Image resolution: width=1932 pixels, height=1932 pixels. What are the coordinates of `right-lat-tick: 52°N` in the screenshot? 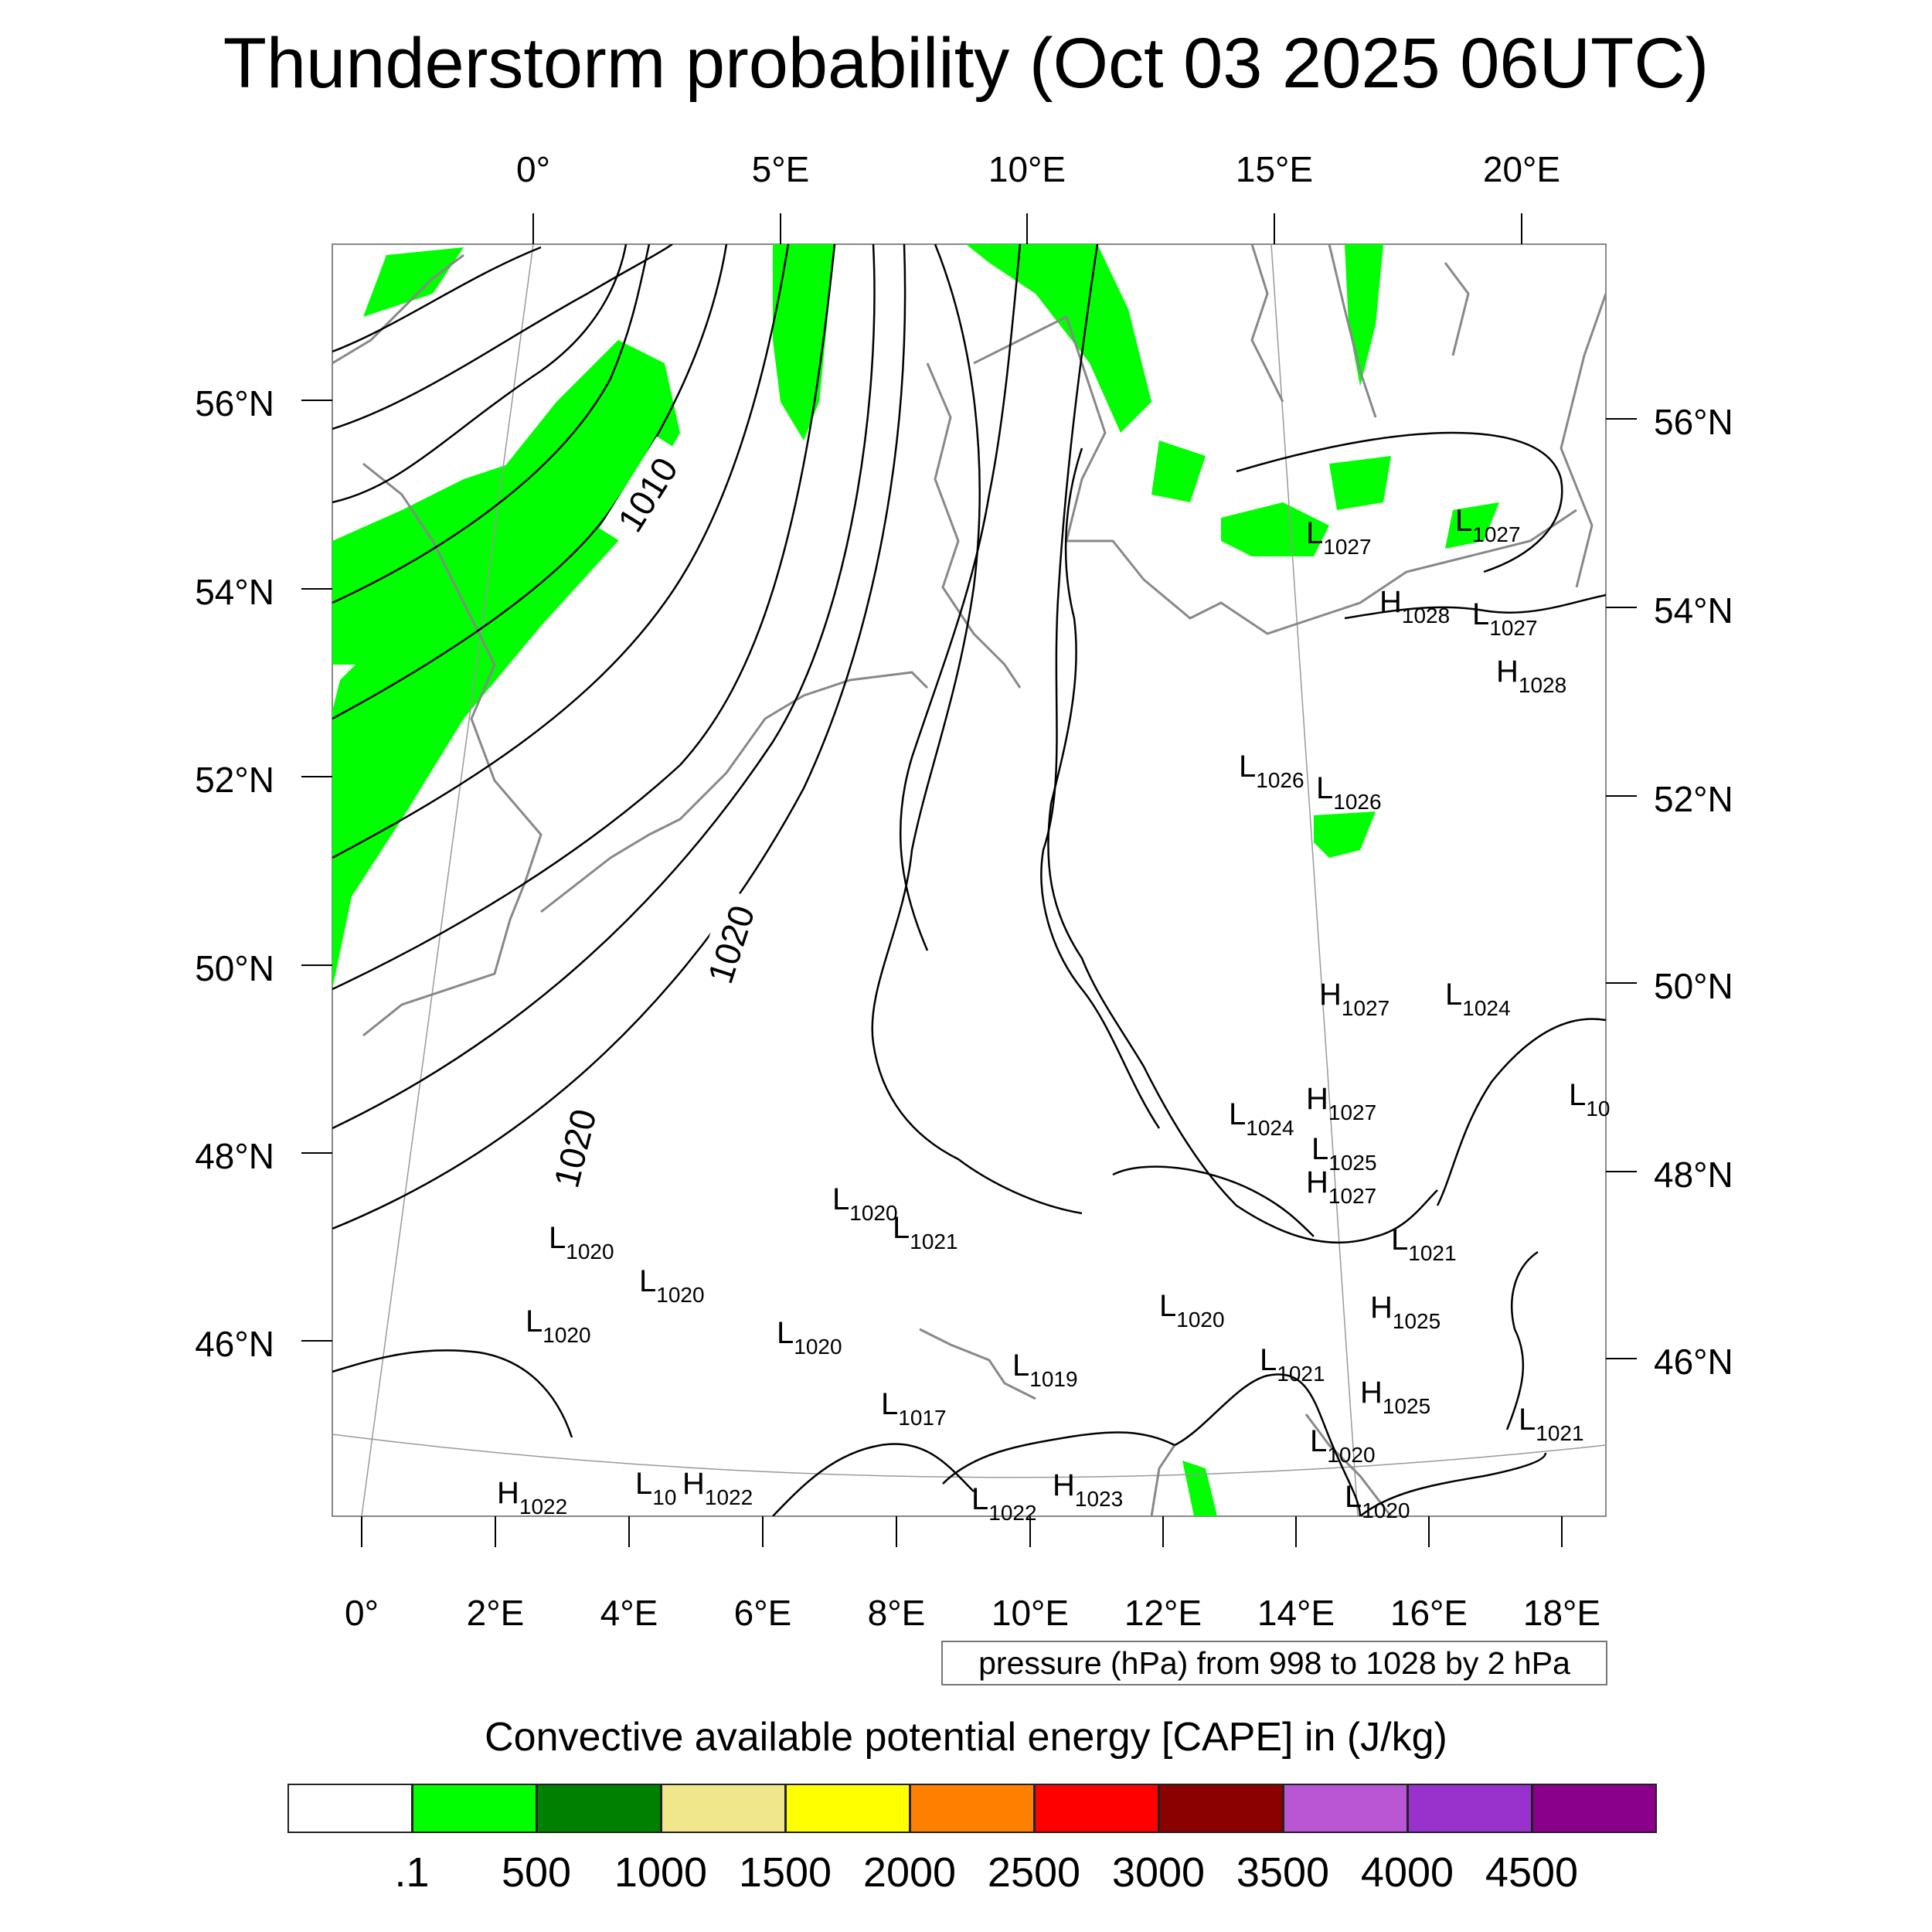 It's located at (1694, 799).